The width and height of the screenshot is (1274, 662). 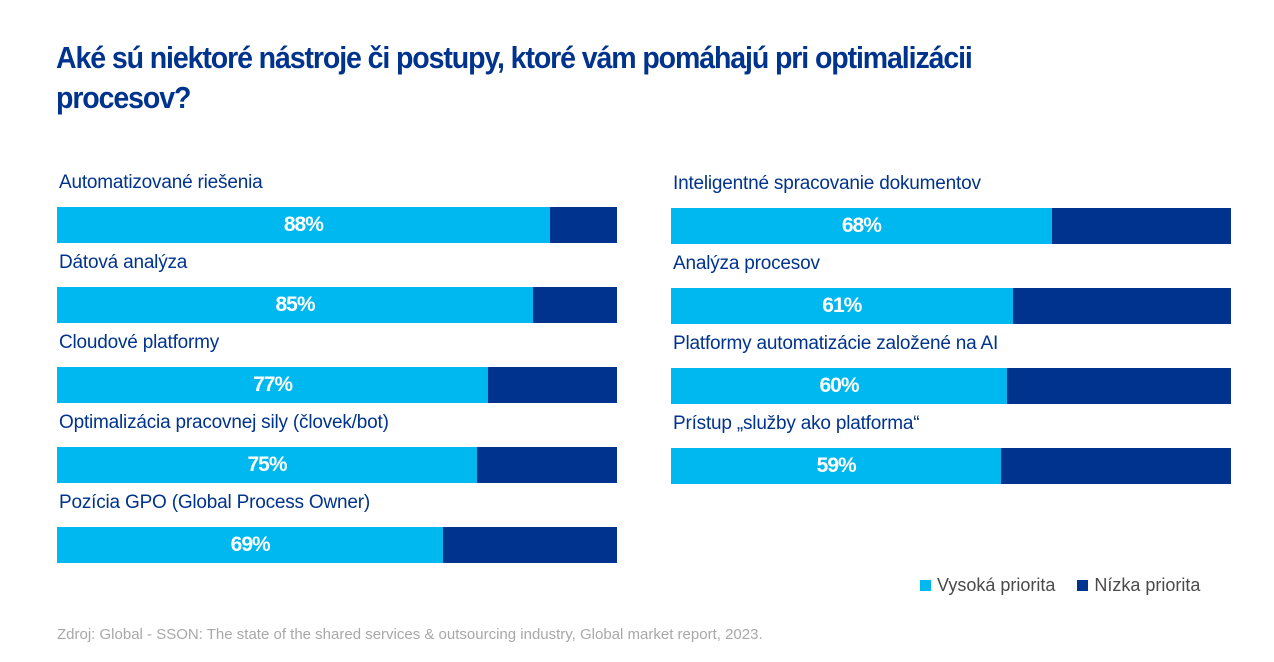 What do you see at coordinates (827, 183) in the screenshot?
I see `category-label: Inteligentné spracovanie dokumentov` at bounding box center [827, 183].